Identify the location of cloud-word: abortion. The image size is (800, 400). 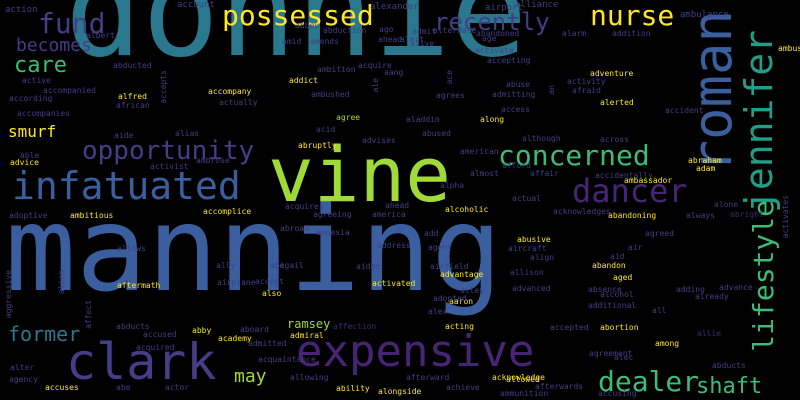
(619, 327).